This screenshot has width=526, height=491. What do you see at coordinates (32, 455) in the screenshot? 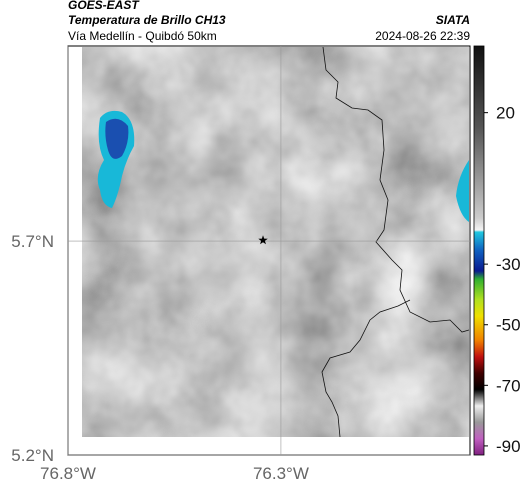
I see `y-tick-label: 5.2°N` at bounding box center [32, 455].